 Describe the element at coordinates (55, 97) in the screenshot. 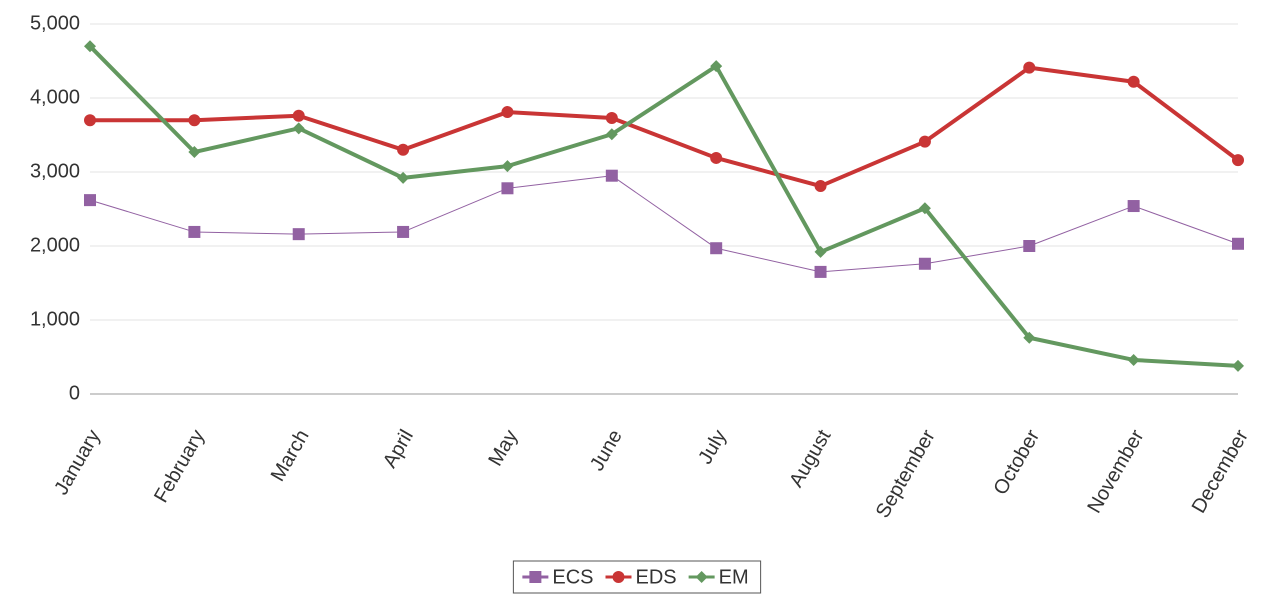

I see `y-tick-label: 4,000` at that location.